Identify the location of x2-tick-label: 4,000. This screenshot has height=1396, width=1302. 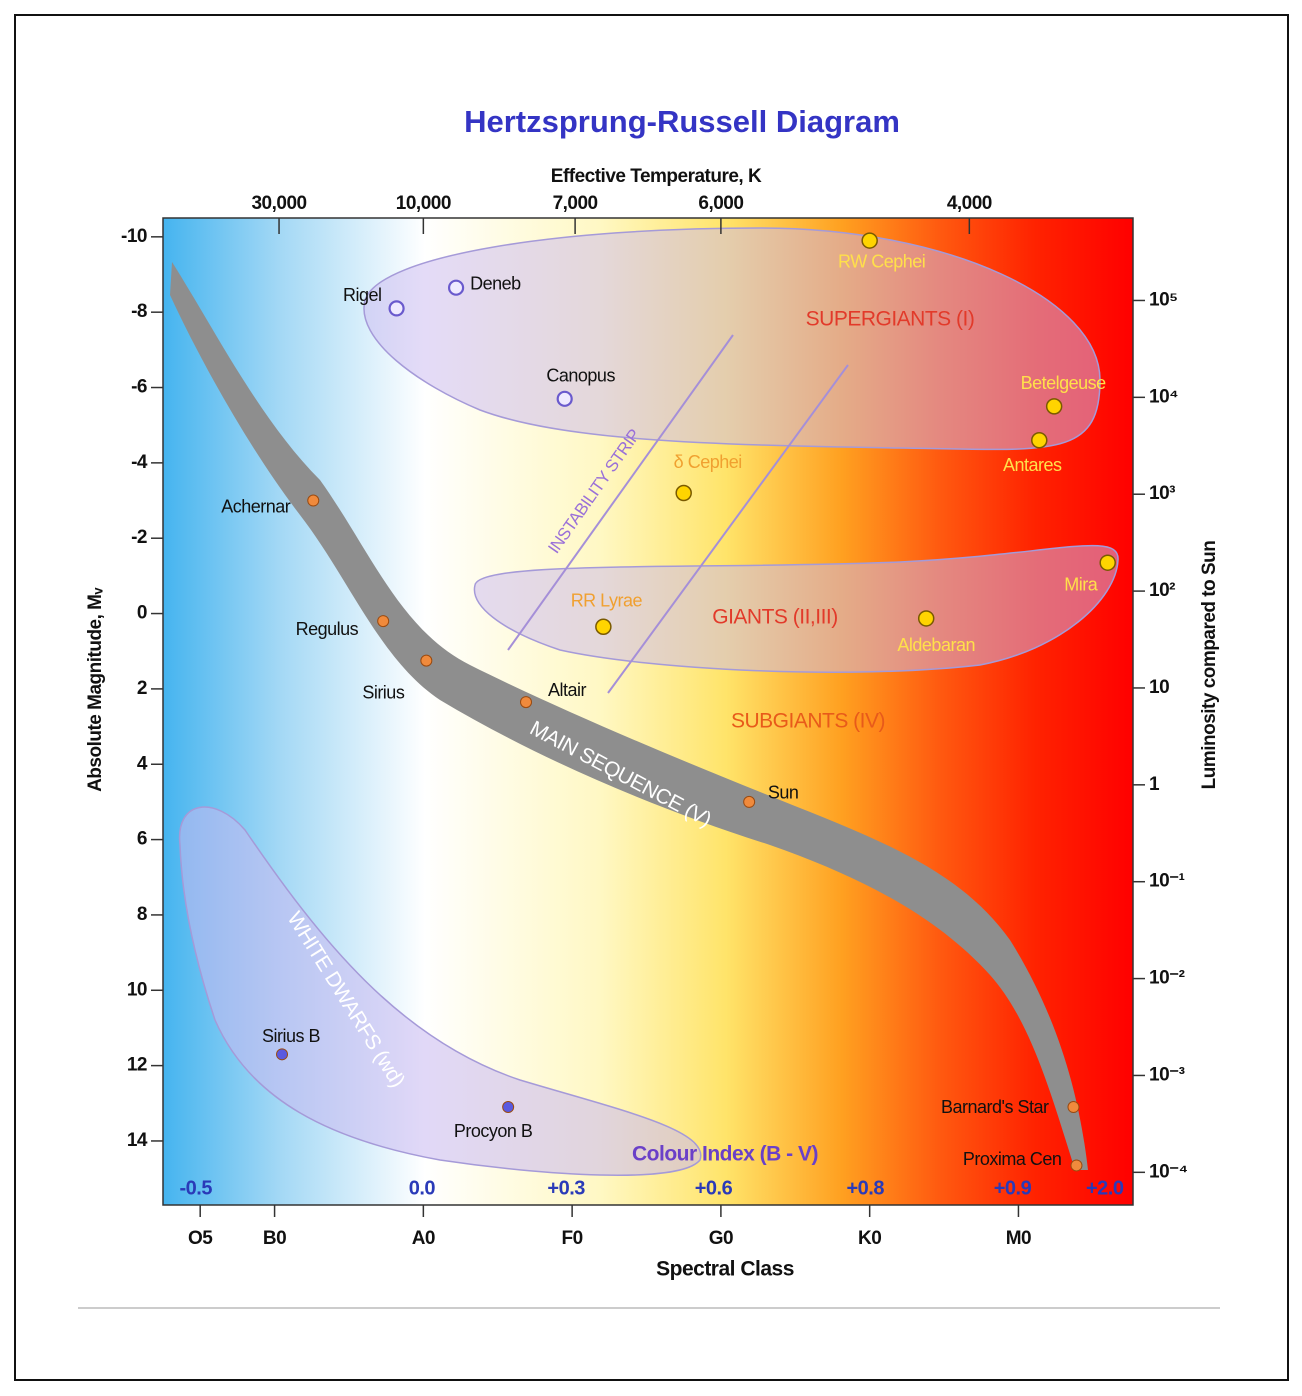
(969, 203).